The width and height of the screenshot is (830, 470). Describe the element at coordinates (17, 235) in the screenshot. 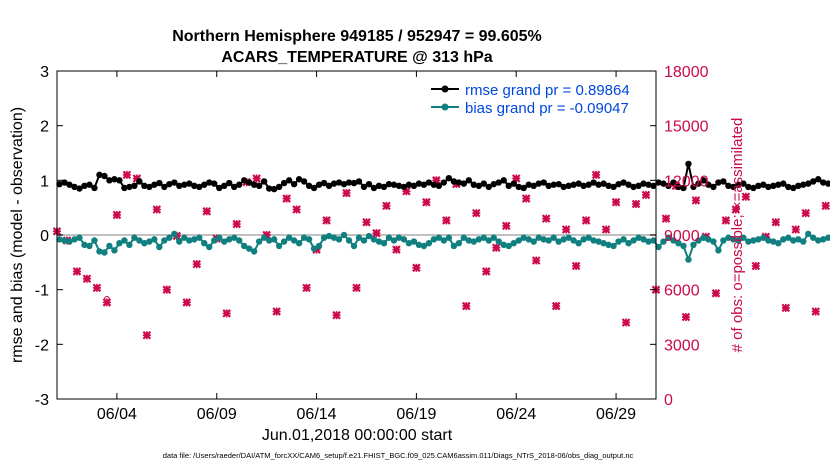

I see `y-axis-label: rmse and bias (model - observation)` at that location.